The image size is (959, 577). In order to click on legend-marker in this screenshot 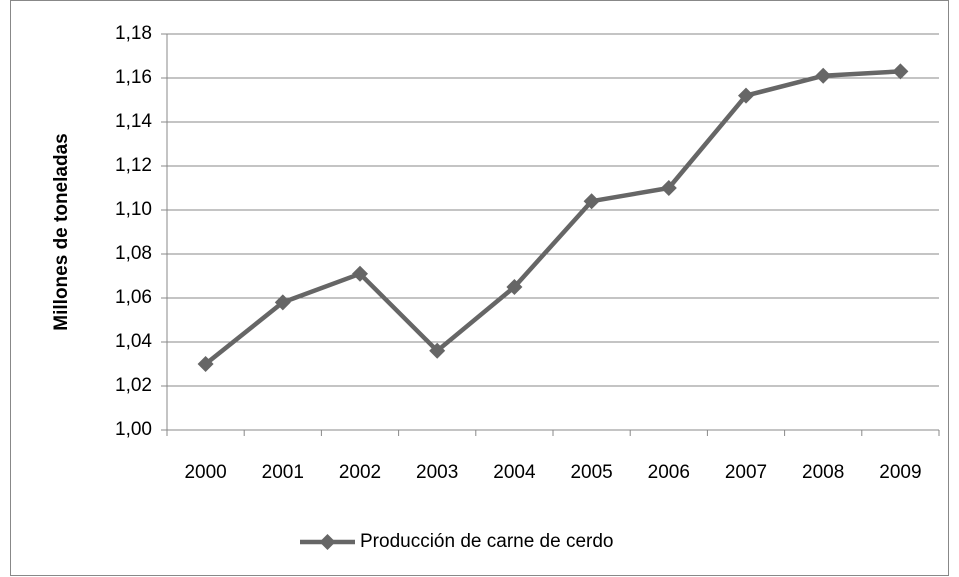, I will do `click(327, 542)`.